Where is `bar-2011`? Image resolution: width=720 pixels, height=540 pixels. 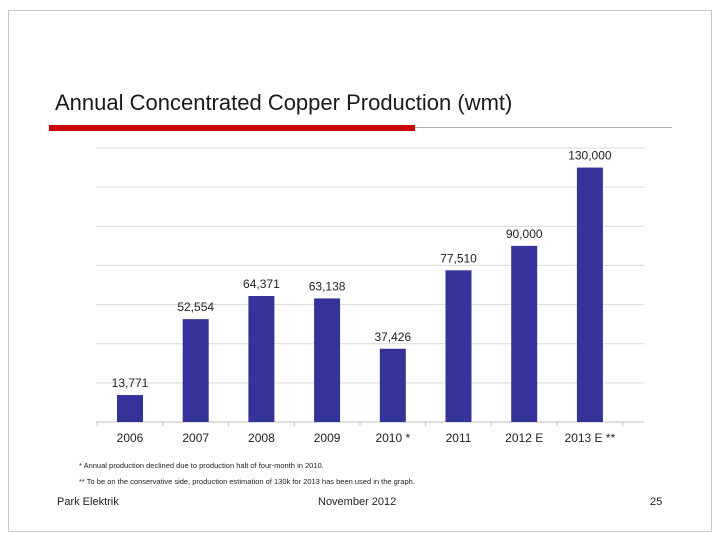 bar-2011 is located at coordinates (458, 346).